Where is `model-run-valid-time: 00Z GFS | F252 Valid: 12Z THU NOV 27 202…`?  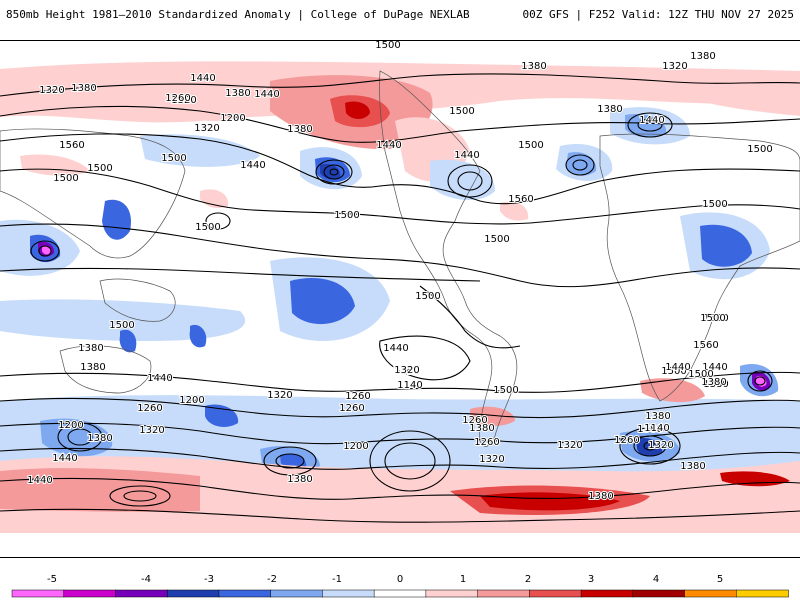 model-run-valid-time: 00Z GFS | F252 Valid: 12Z THU NOV 27 202… is located at coordinates (658, 14).